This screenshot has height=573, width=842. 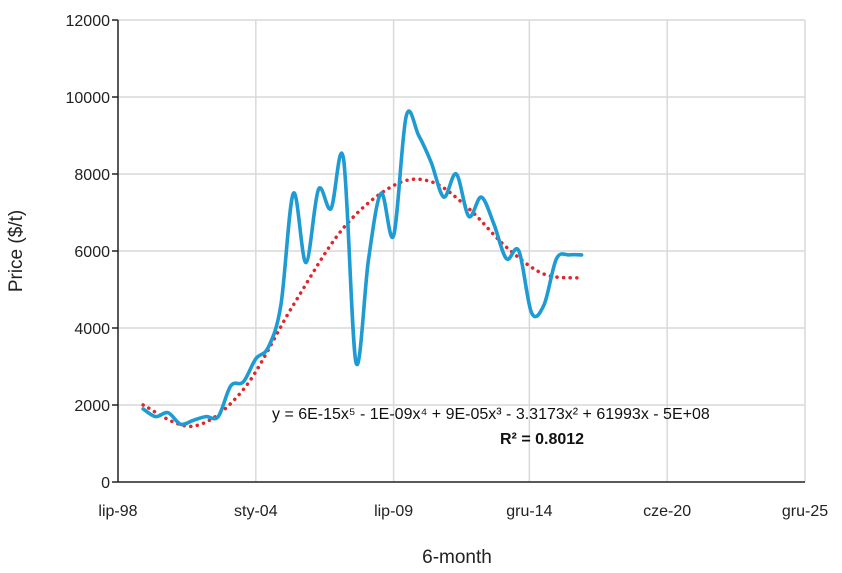 What do you see at coordinates (805, 511) in the screenshot?
I see `x-tick-label: gru-25` at bounding box center [805, 511].